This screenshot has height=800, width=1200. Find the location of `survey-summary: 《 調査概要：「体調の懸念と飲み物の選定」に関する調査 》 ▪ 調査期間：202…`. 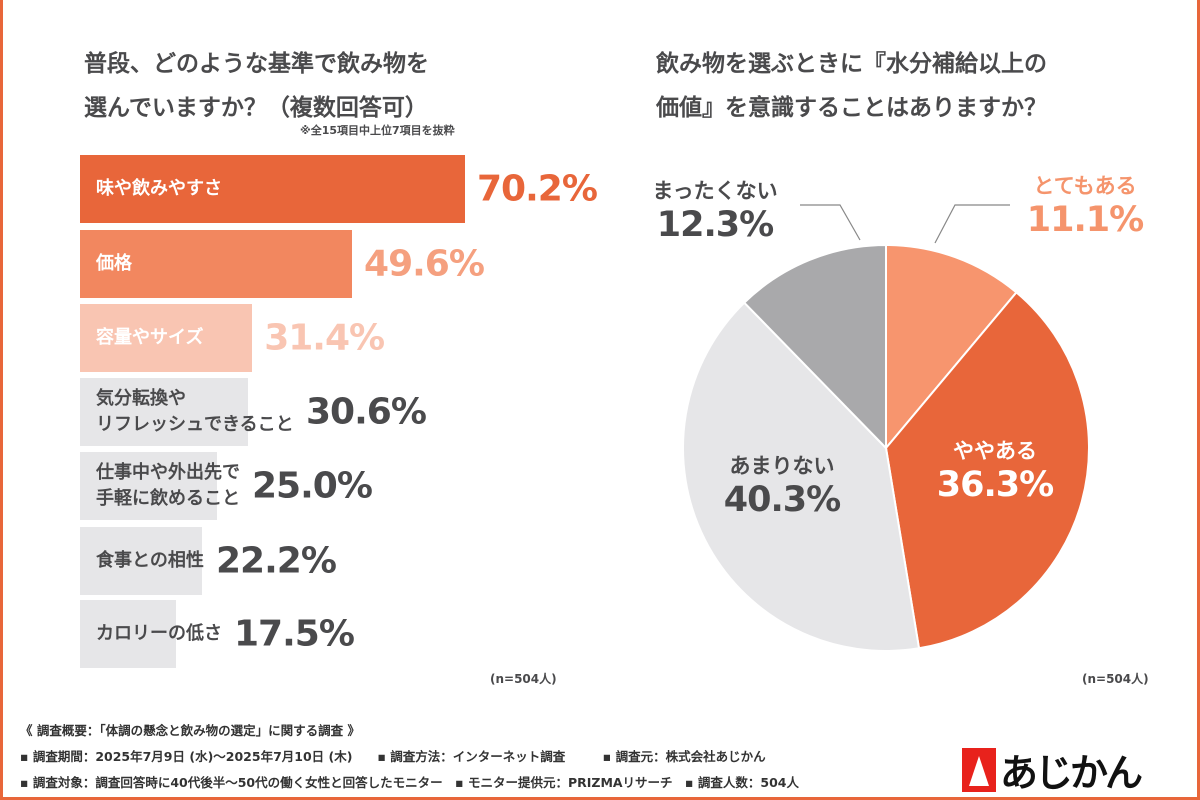

survey-summary: 《 調査概要：「体調の懸念と飲み物の選定」に関する調査 》 ▪ 調査期間：202… is located at coordinates (409, 757).